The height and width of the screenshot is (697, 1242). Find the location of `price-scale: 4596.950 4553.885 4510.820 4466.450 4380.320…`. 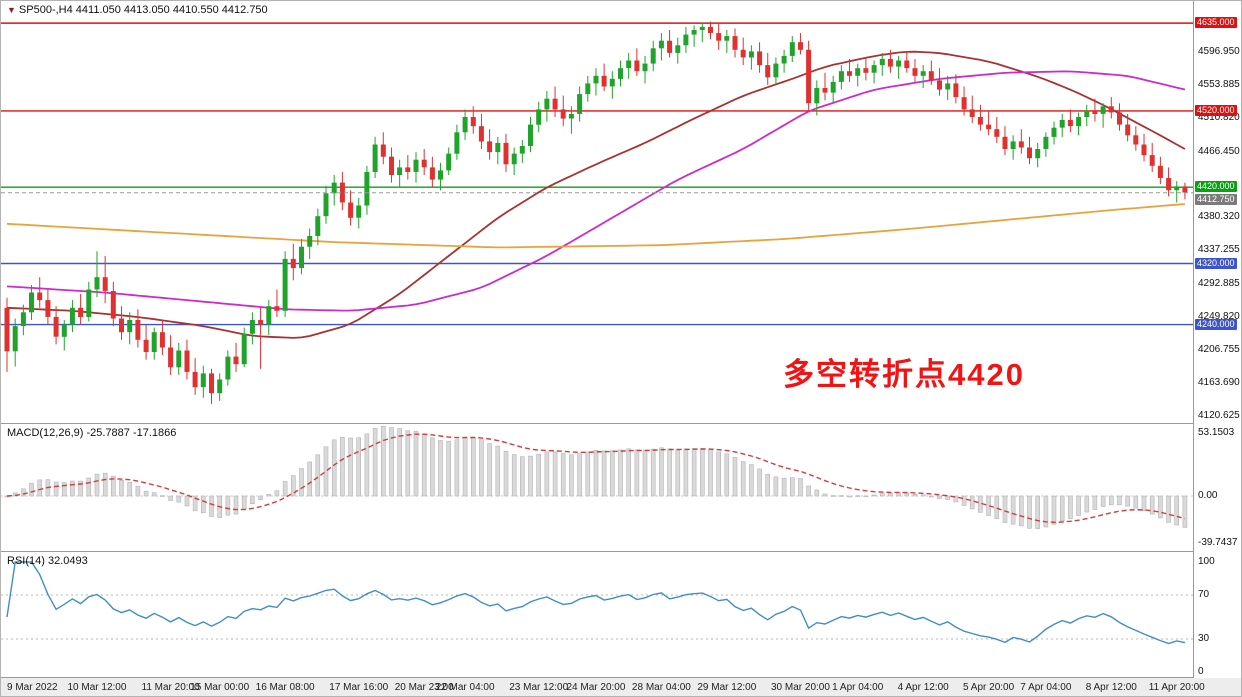

price-scale: 4596.950 4553.885 4510.820 4466.450 4380.320… is located at coordinates (1217, 339).